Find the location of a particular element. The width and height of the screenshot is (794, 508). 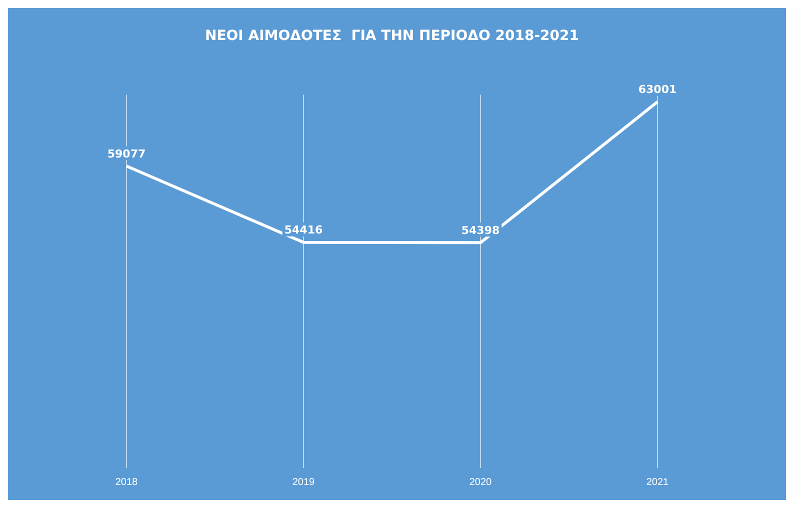

x-tick-label: 2018 is located at coordinates (126, 482).